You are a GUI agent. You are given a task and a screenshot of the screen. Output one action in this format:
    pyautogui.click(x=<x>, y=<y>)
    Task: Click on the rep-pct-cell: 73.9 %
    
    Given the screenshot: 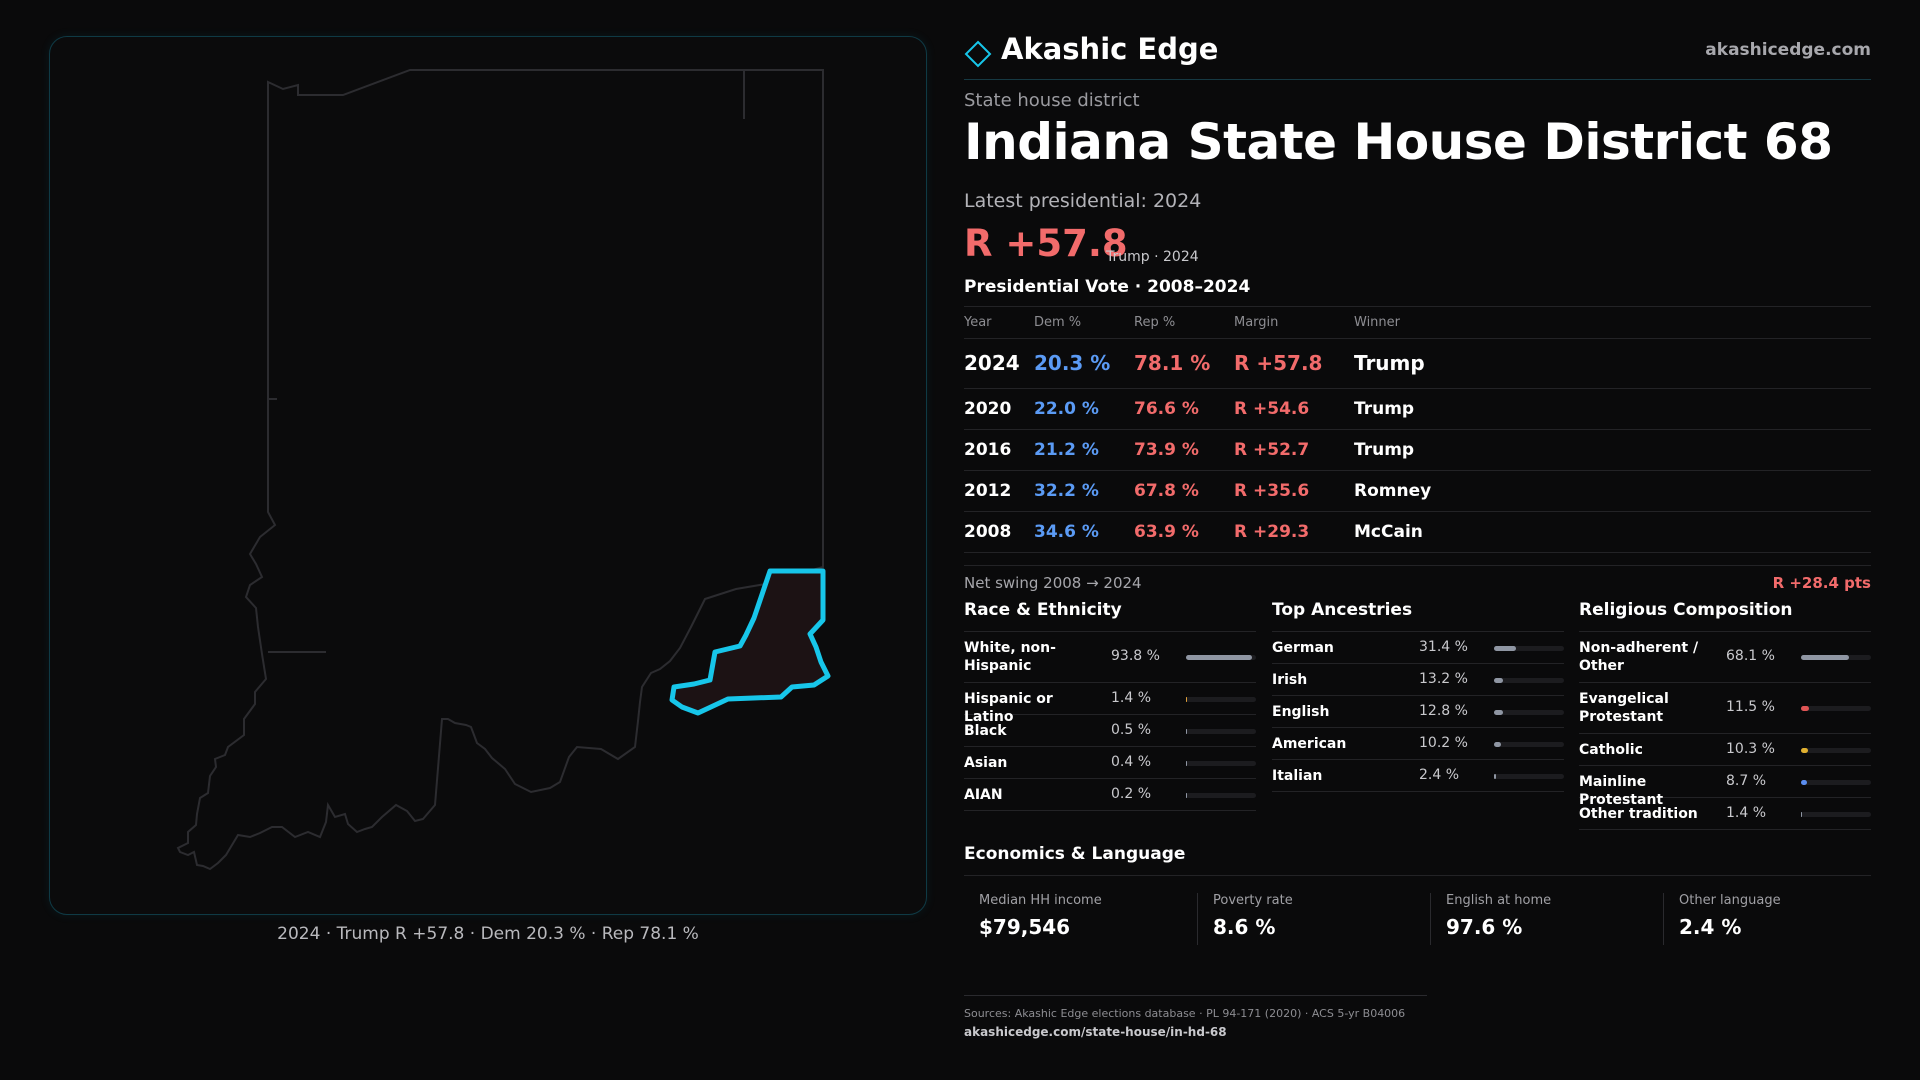 What is the action you would take?
    pyautogui.click(x=1166, y=450)
    